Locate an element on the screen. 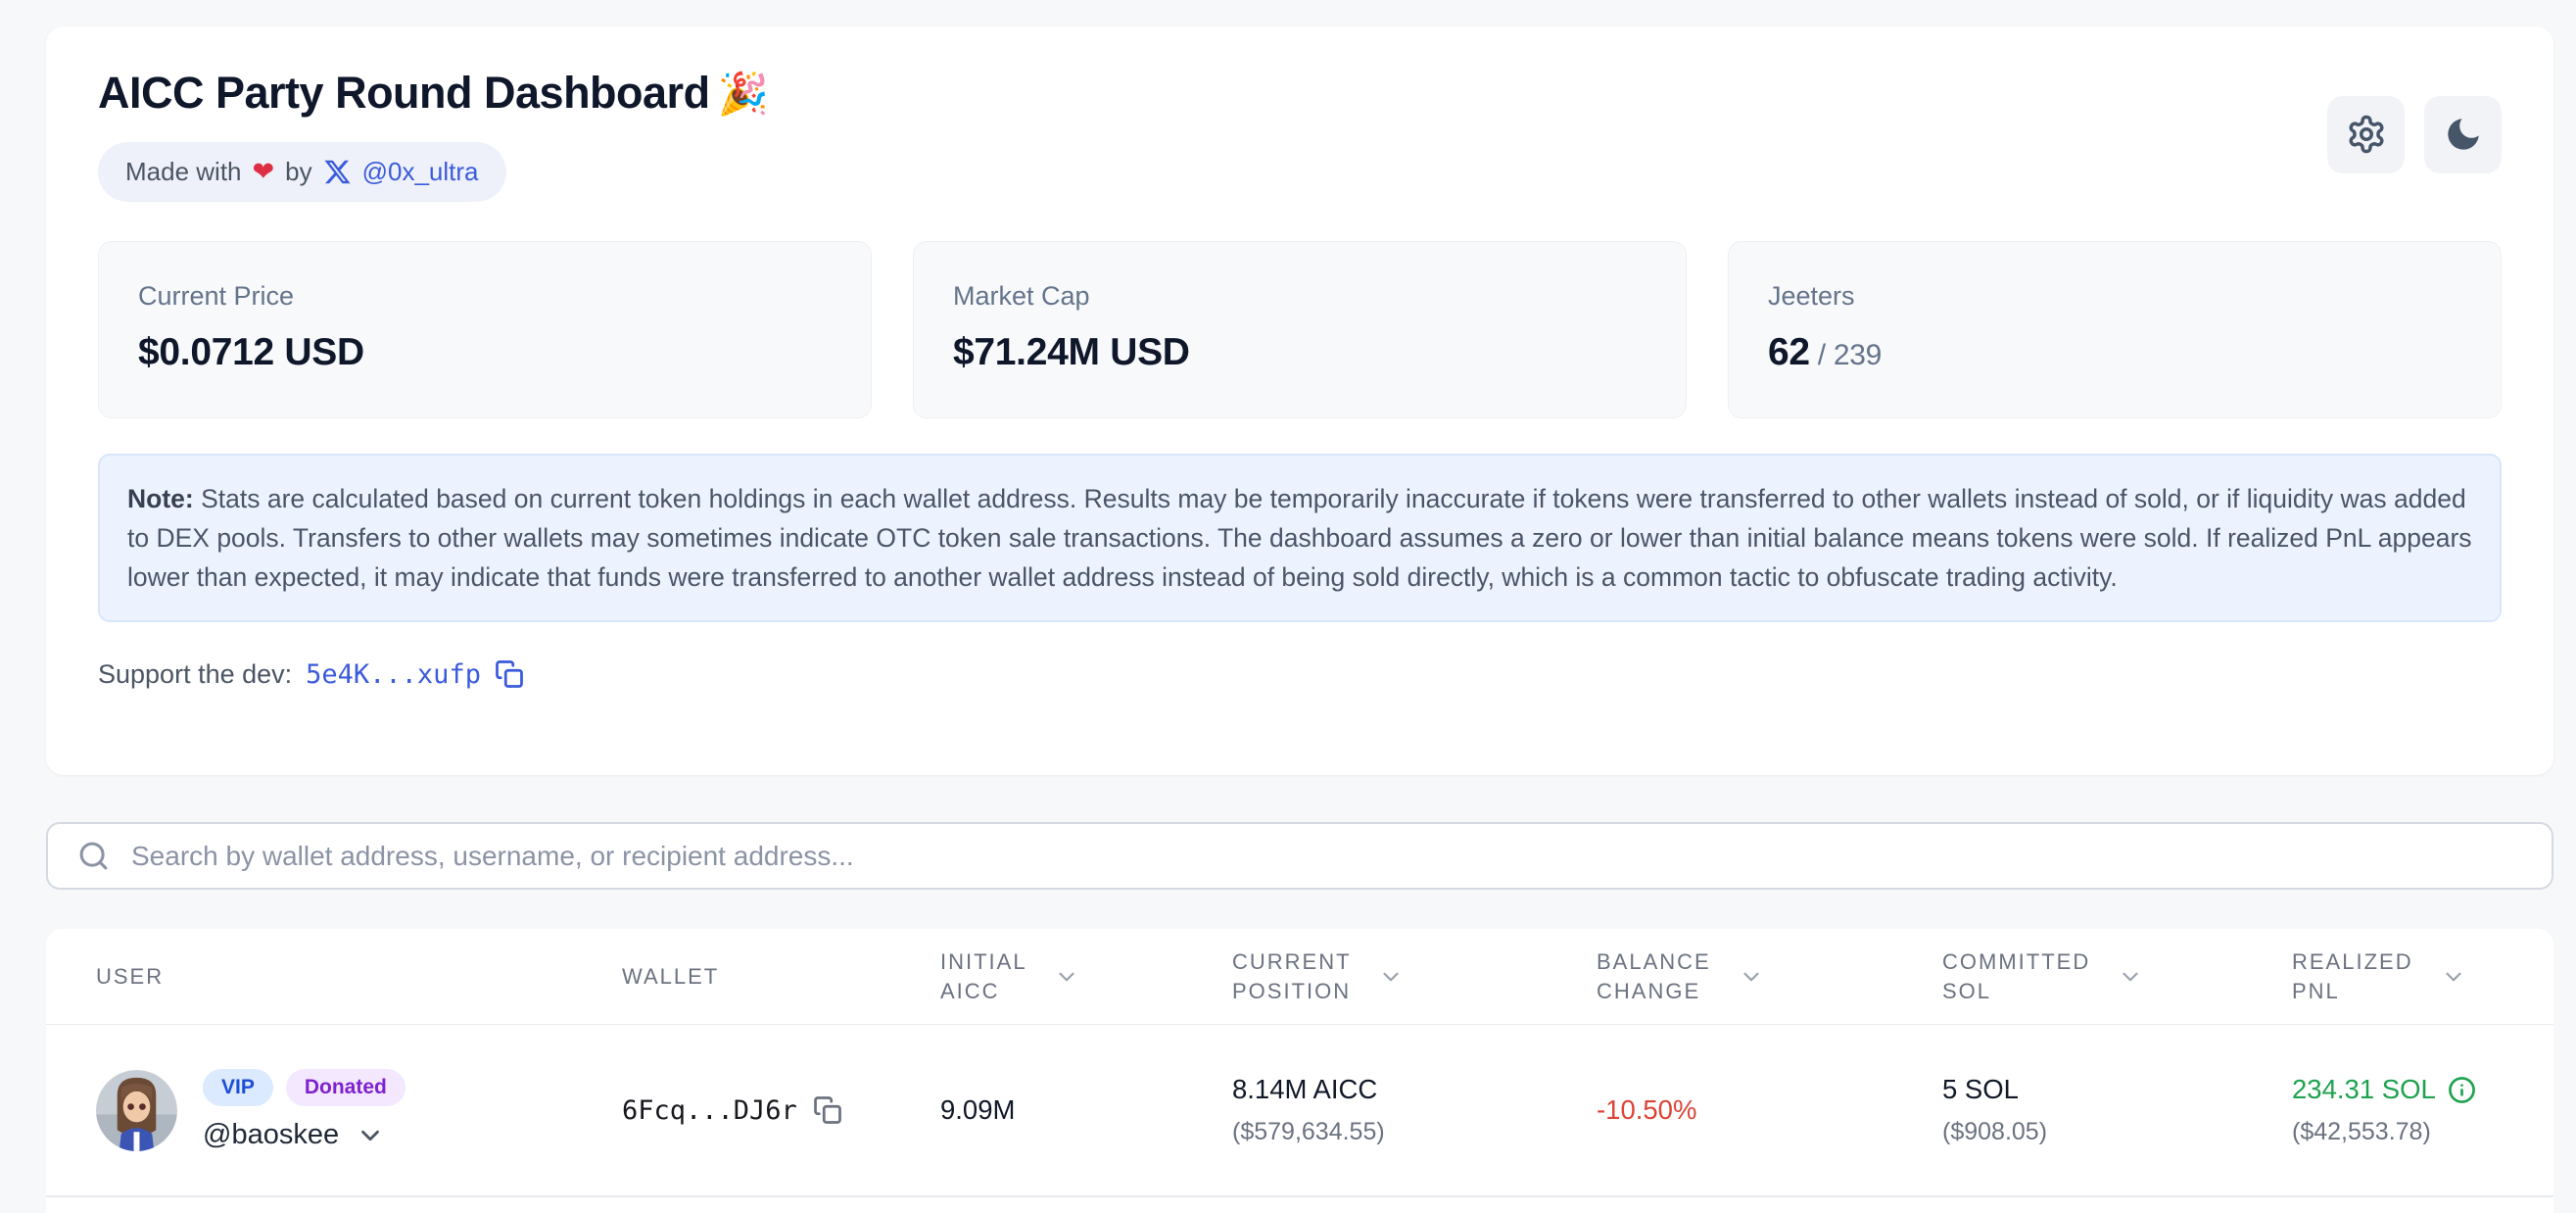  realized-pnl-cell: 234.31 SOL ($42,553.78) is located at coordinates (2408, 1110).